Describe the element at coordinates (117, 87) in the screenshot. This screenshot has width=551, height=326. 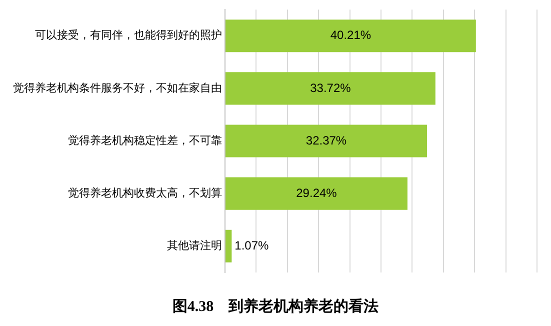
I see `y-tick-label: 觉得养老机构条件服务不好，不如在家自由` at that location.